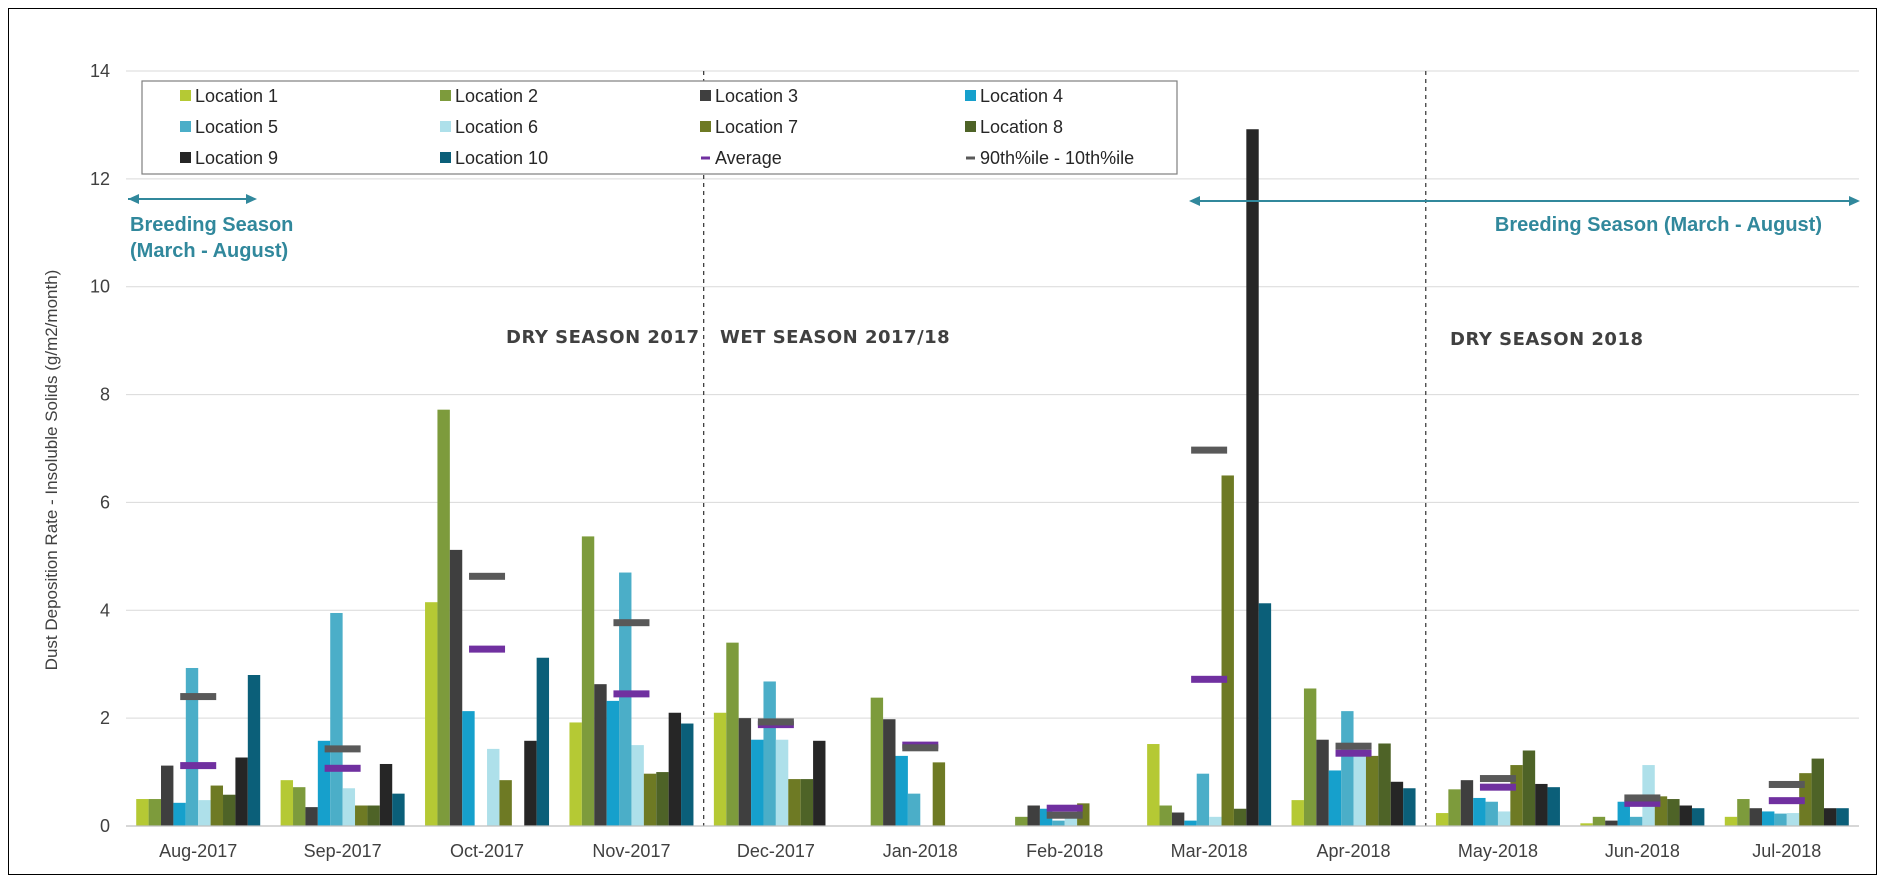  I want to click on y-tick-label: 2, so click(105, 718).